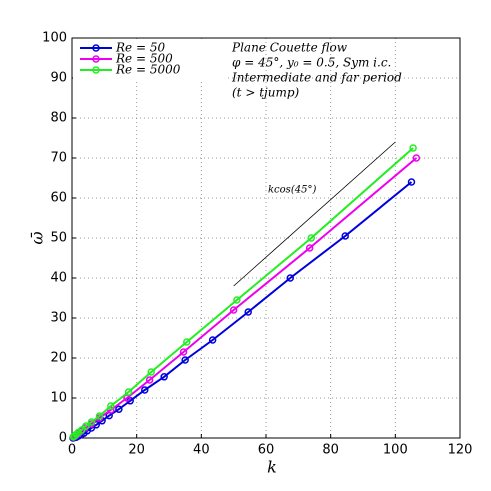 Image resolution: width=491 pixels, height=491 pixels. What do you see at coordinates (395, 450) in the screenshot?
I see `x-tick-label: 100` at bounding box center [395, 450].